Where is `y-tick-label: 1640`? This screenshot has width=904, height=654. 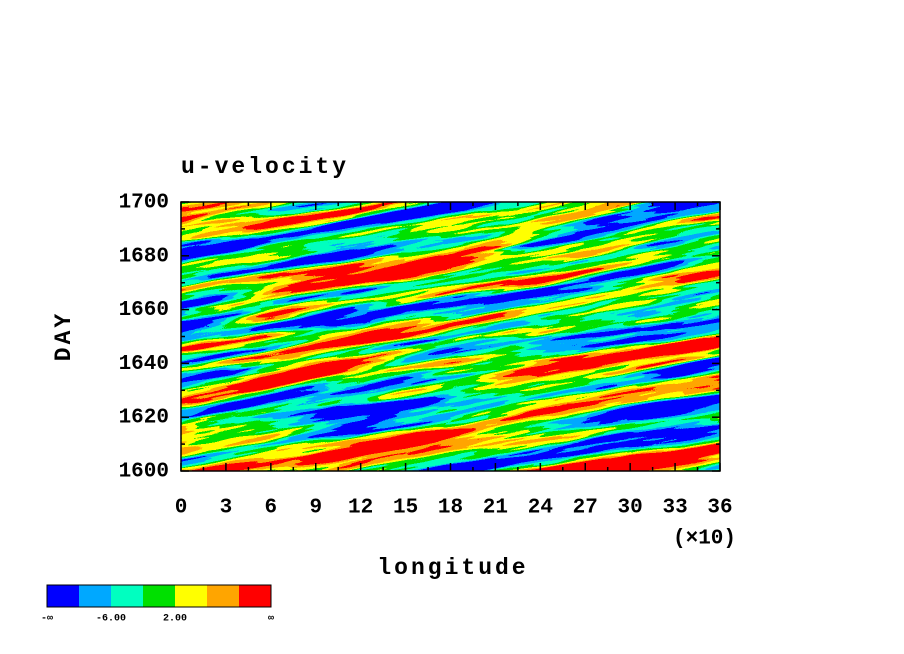
y-tick-label: 1640 is located at coordinates (144, 364).